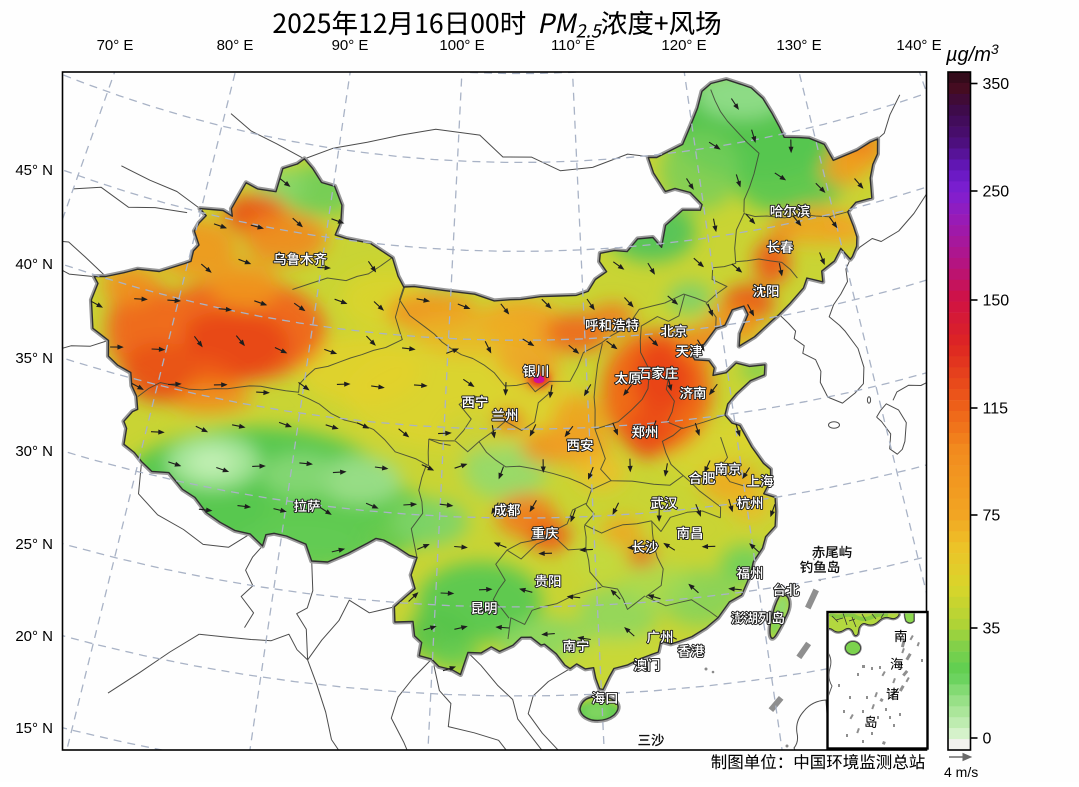  I want to click on svg-text: 70° E, so click(115, 45).